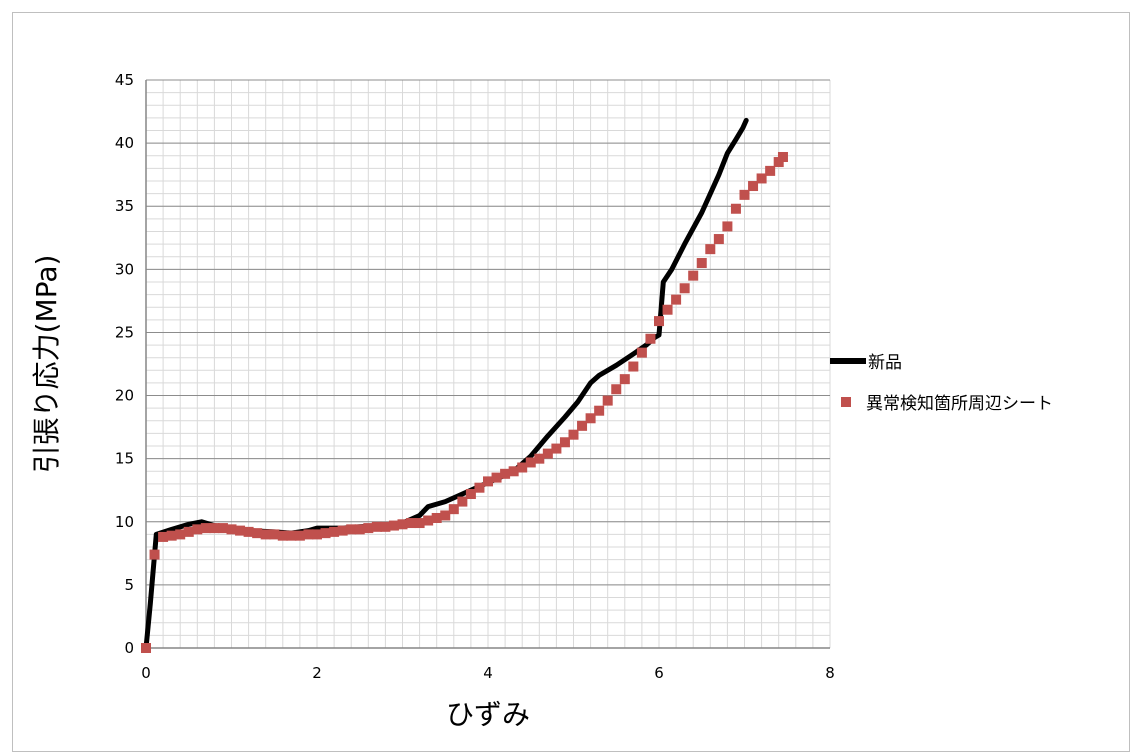 The width and height of the screenshot is (1132, 752). What do you see at coordinates (124, 206) in the screenshot?
I see `y-tick-label: 35` at bounding box center [124, 206].